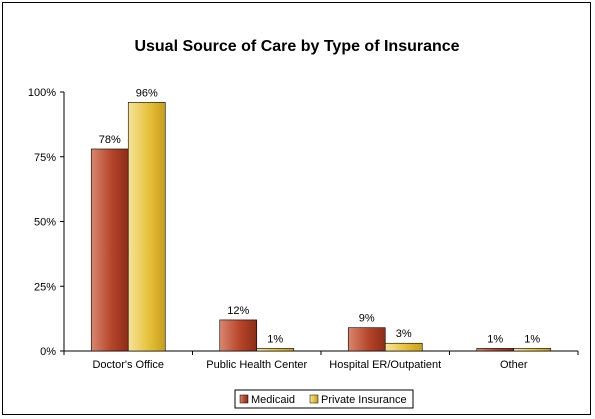 The height and width of the screenshot is (419, 595). I want to click on x-tick-label: Public Health Center, so click(256, 365).